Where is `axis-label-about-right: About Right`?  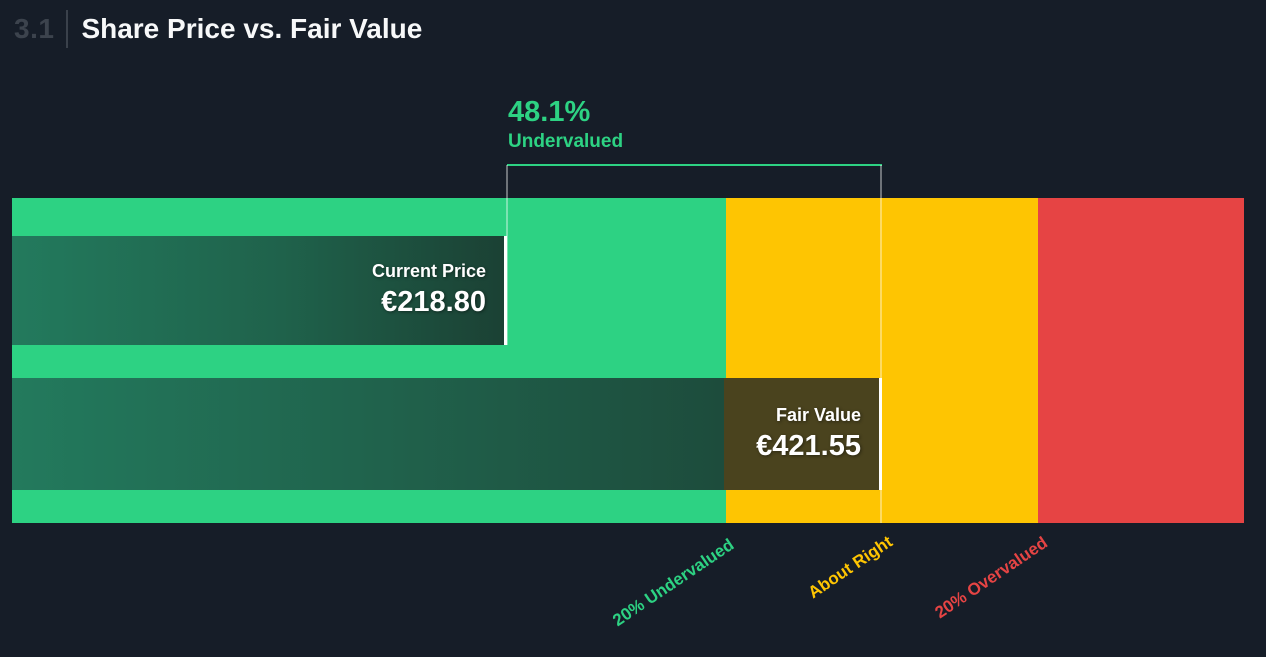 axis-label-about-right: About Right is located at coordinates (850, 567).